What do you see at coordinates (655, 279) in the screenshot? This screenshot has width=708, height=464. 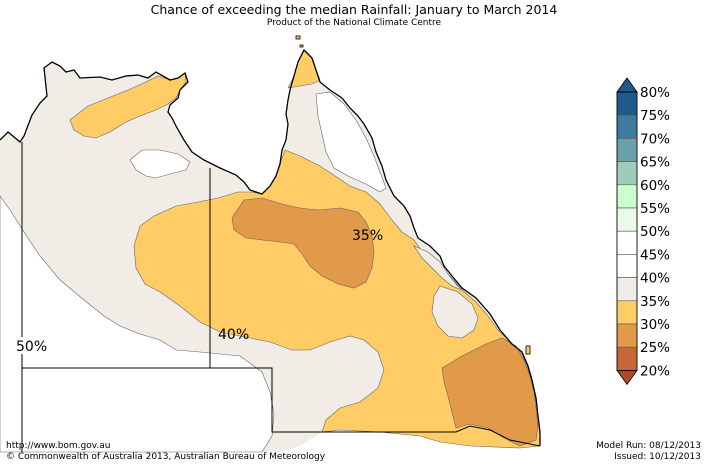 I see `legend-tick-label: 40%` at bounding box center [655, 279].